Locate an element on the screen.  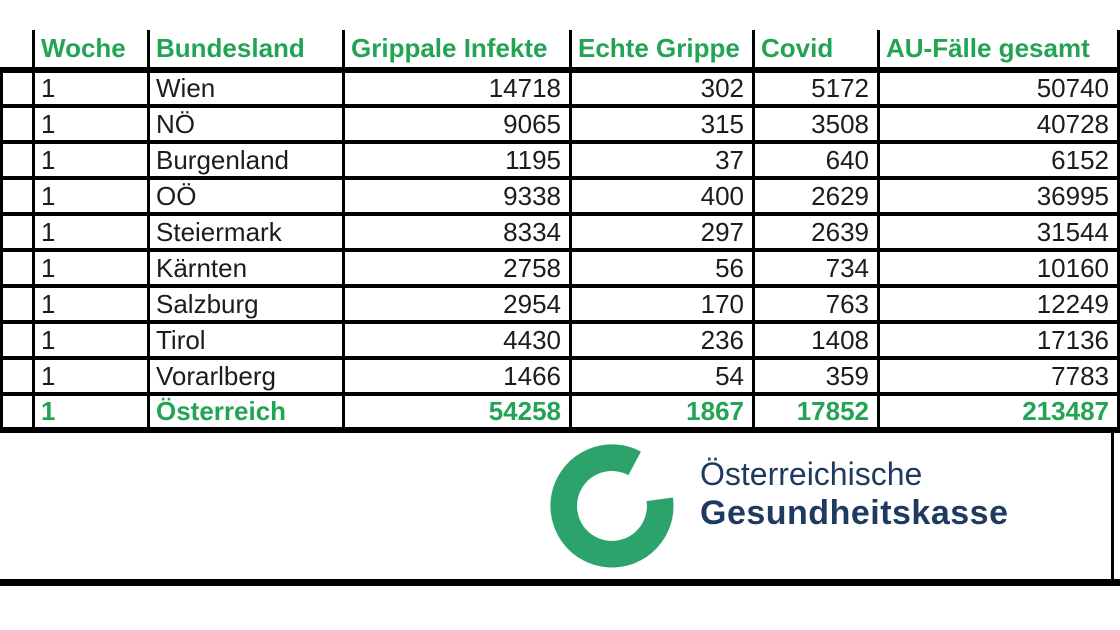
cell-au-faelle-gesamt: 213487 is located at coordinates (998, 412).